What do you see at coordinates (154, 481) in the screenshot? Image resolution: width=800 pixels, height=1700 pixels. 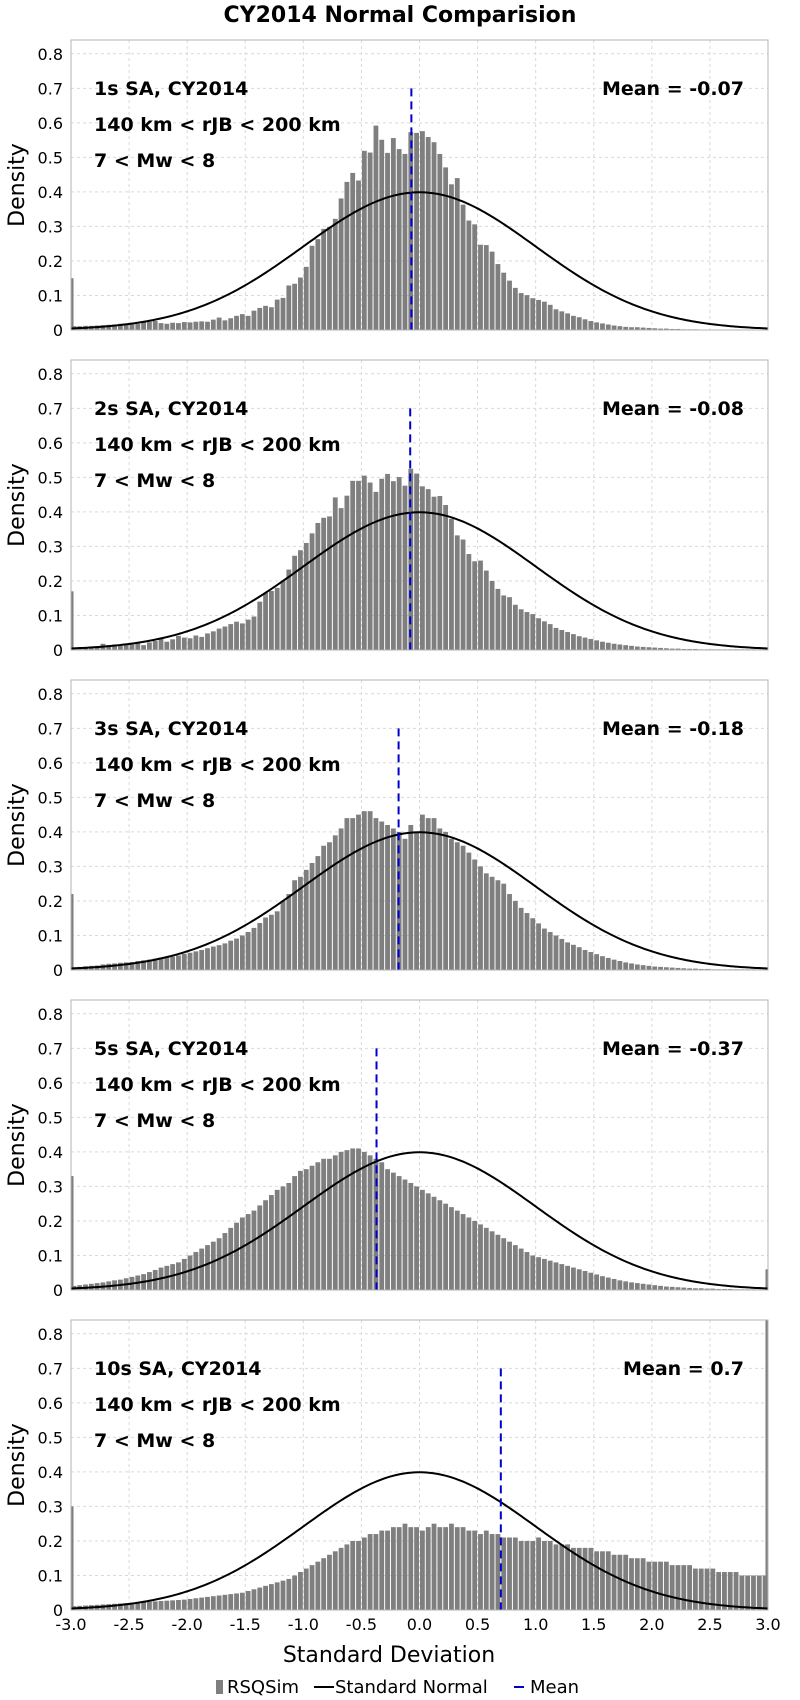 I see `panel-annotation: 7 < Mw < 8` at bounding box center [154, 481].